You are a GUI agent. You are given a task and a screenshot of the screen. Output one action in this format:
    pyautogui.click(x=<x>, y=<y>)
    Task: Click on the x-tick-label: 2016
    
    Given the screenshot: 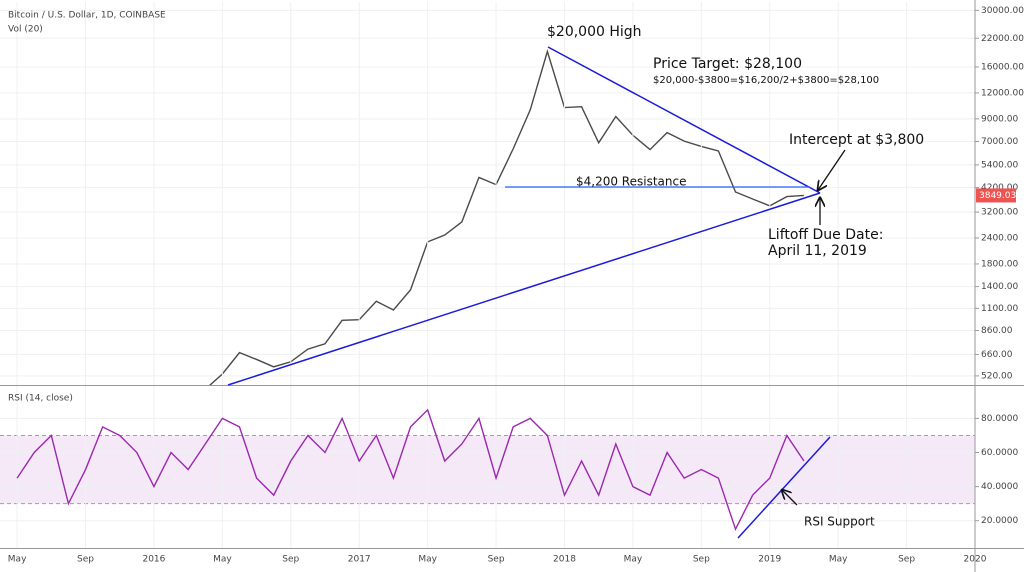 What is the action you would take?
    pyautogui.click(x=153, y=560)
    